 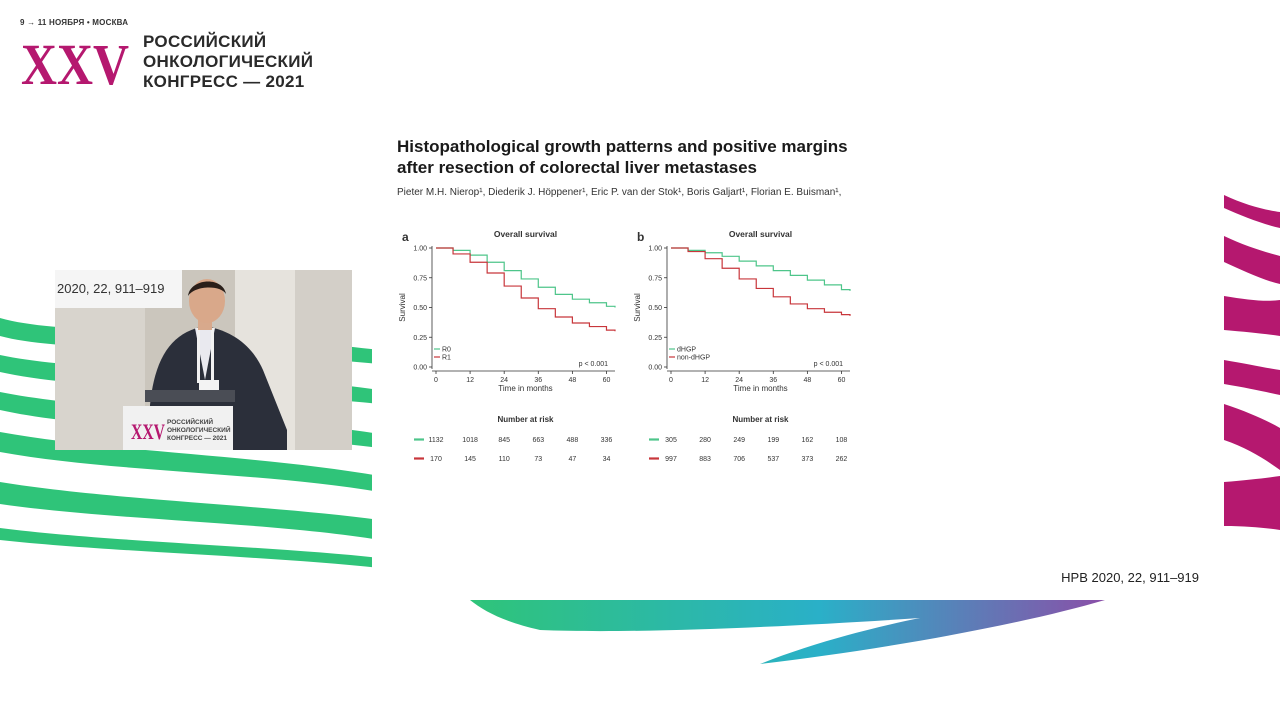 I want to click on legend-label: R0, so click(x=446, y=350).